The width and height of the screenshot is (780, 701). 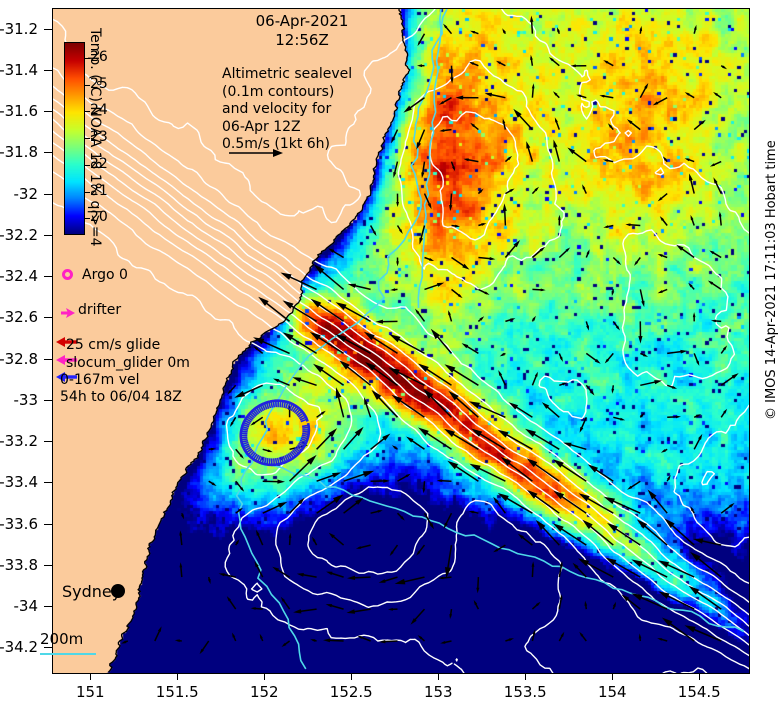 What do you see at coordinates (19, 482) in the screenshot?
I see `y-axis-label: -33.4` at bounding box center [19, 482].